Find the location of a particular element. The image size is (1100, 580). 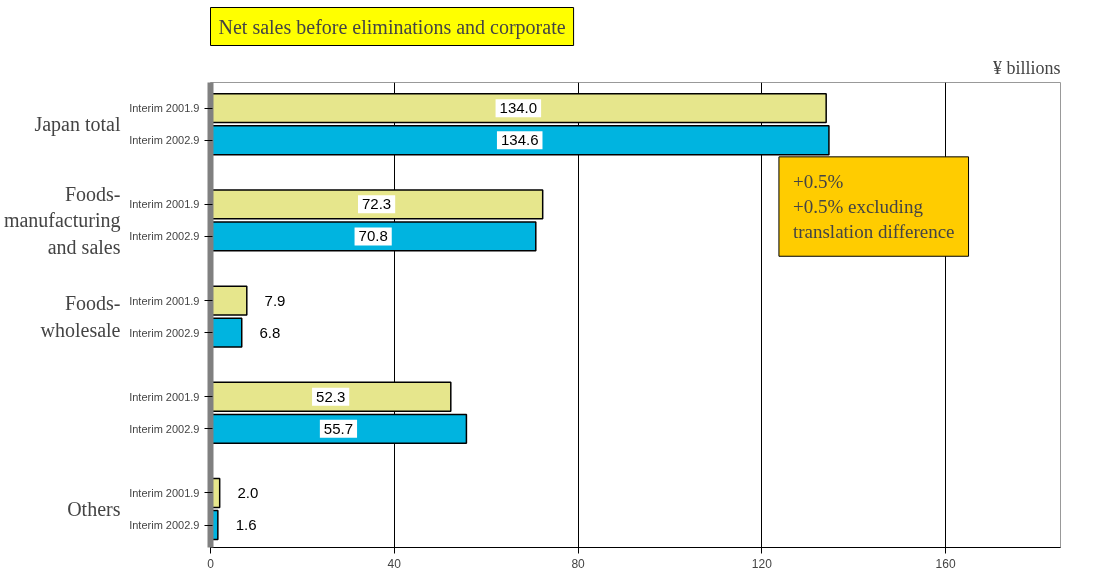

data-label: 72.3 is located at coordinates (377, 204).